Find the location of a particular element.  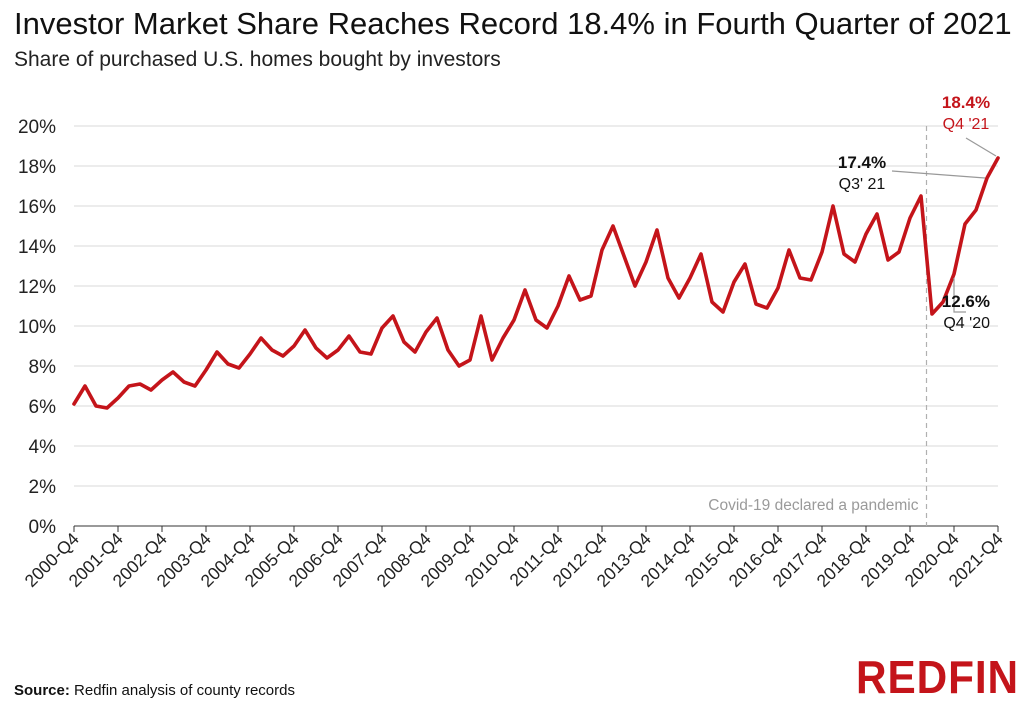

y-tick-label: 12% is located at coordinates (37, 287).